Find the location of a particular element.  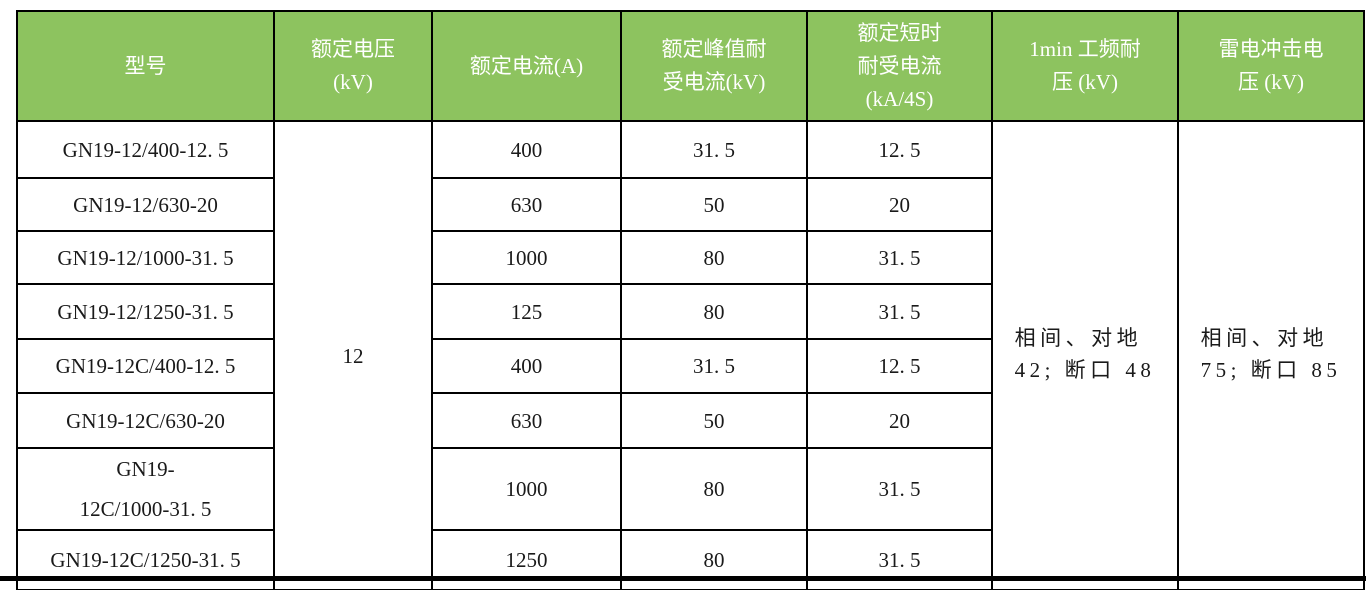

table-row: GN19-12C/630-20 630 50 20 is located at coordinates (690, 420).